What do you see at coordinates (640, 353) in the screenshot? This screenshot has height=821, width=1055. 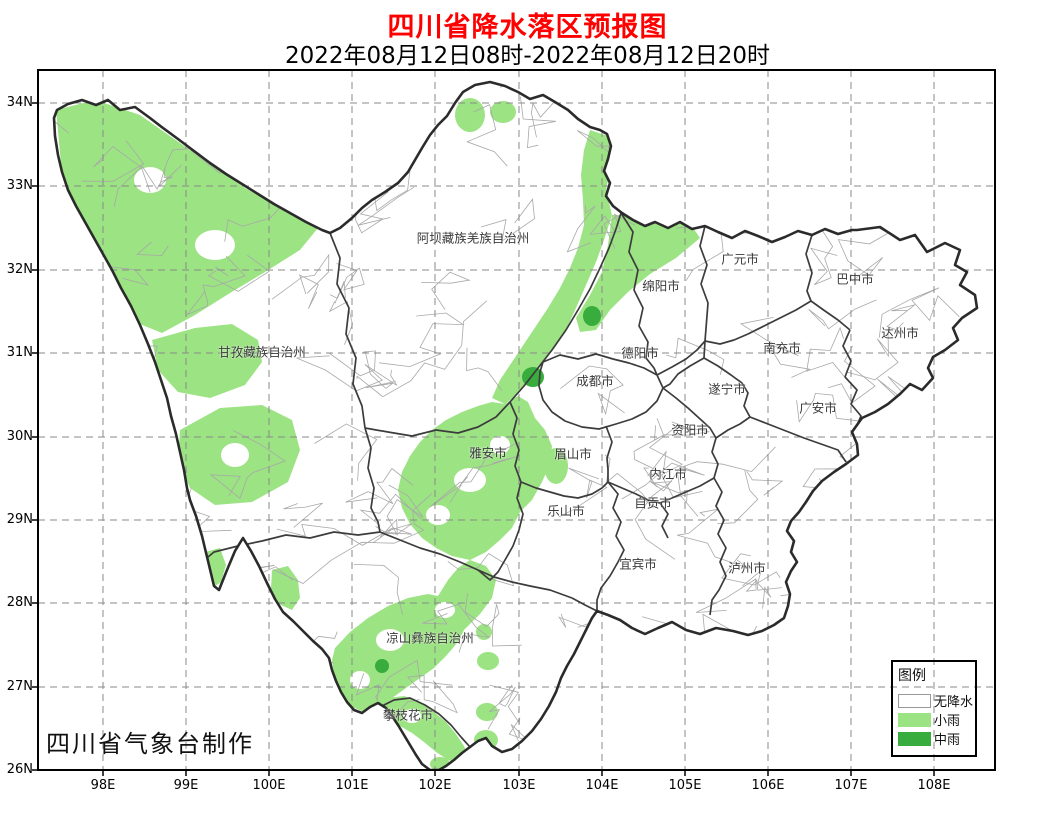 I see `prefecture-label: 德阳市` at bounding box center [640, 353].